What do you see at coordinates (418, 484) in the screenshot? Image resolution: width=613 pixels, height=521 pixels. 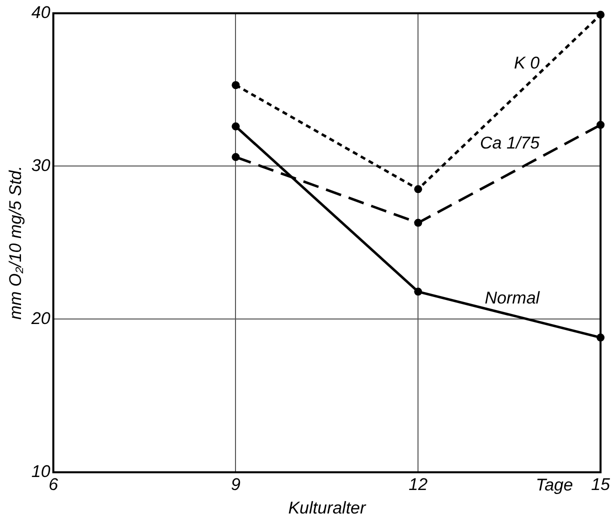 I see `x-tick-label: 12` at bounding box center [418, 484].